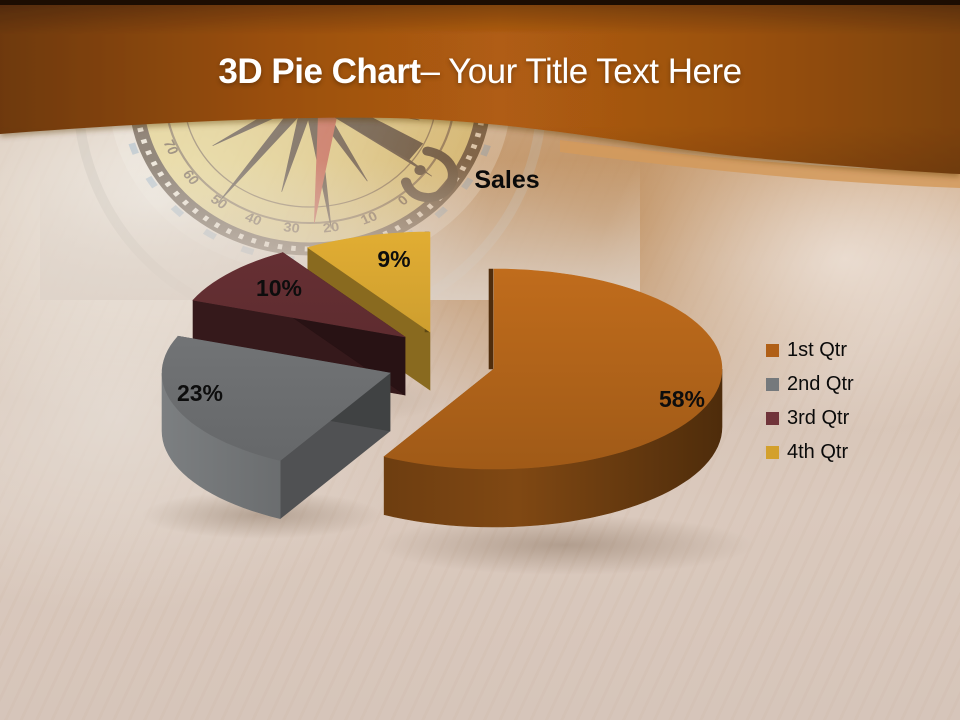  I want to click on legend-label: 4th Qtr, so click(818, 452).